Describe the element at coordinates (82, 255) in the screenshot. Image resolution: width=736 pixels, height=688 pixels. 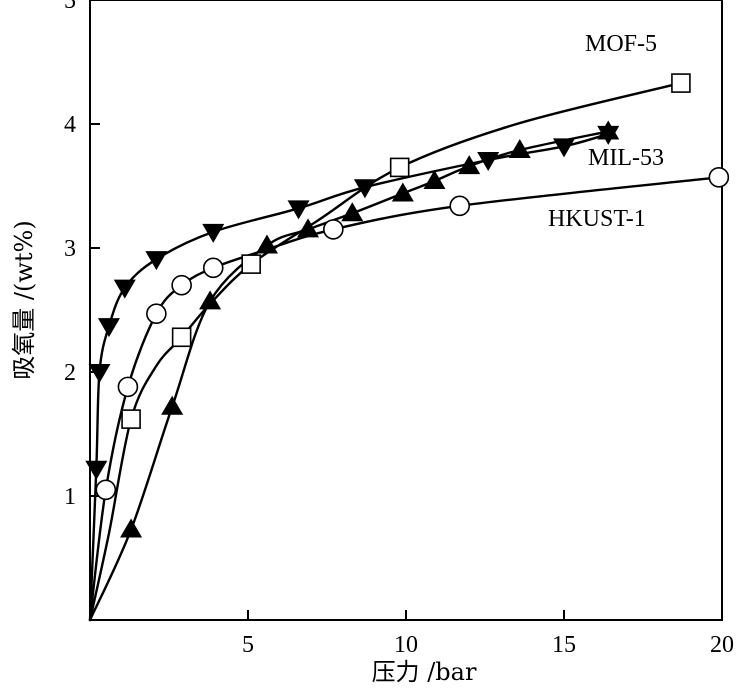
I see `y-axis-ticks: 1 2 3 4 5` at that location.